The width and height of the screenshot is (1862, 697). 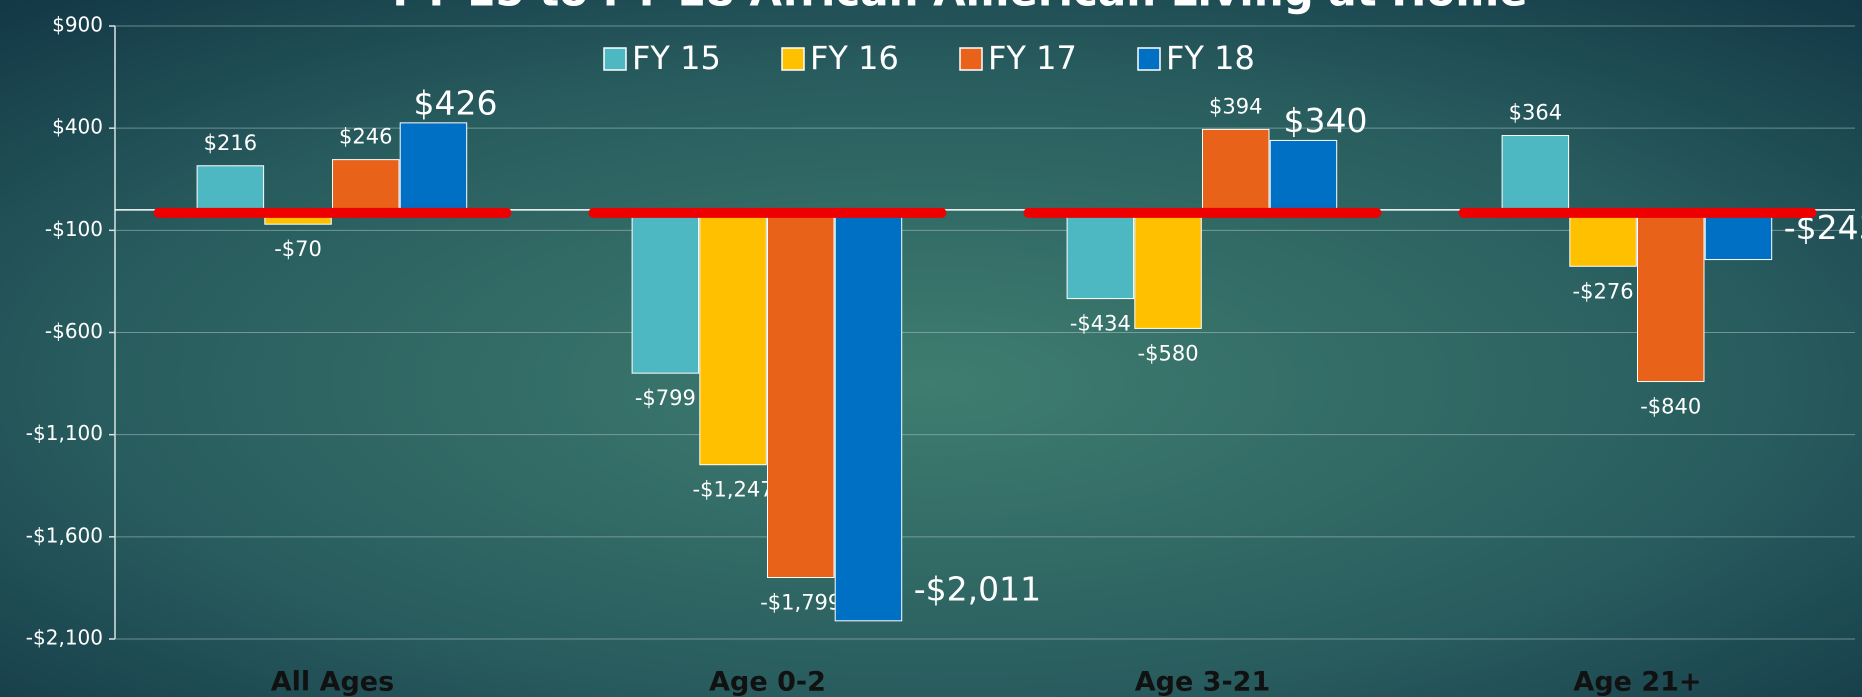 I want to click on data-label: $426, so click(x=455, y=102).